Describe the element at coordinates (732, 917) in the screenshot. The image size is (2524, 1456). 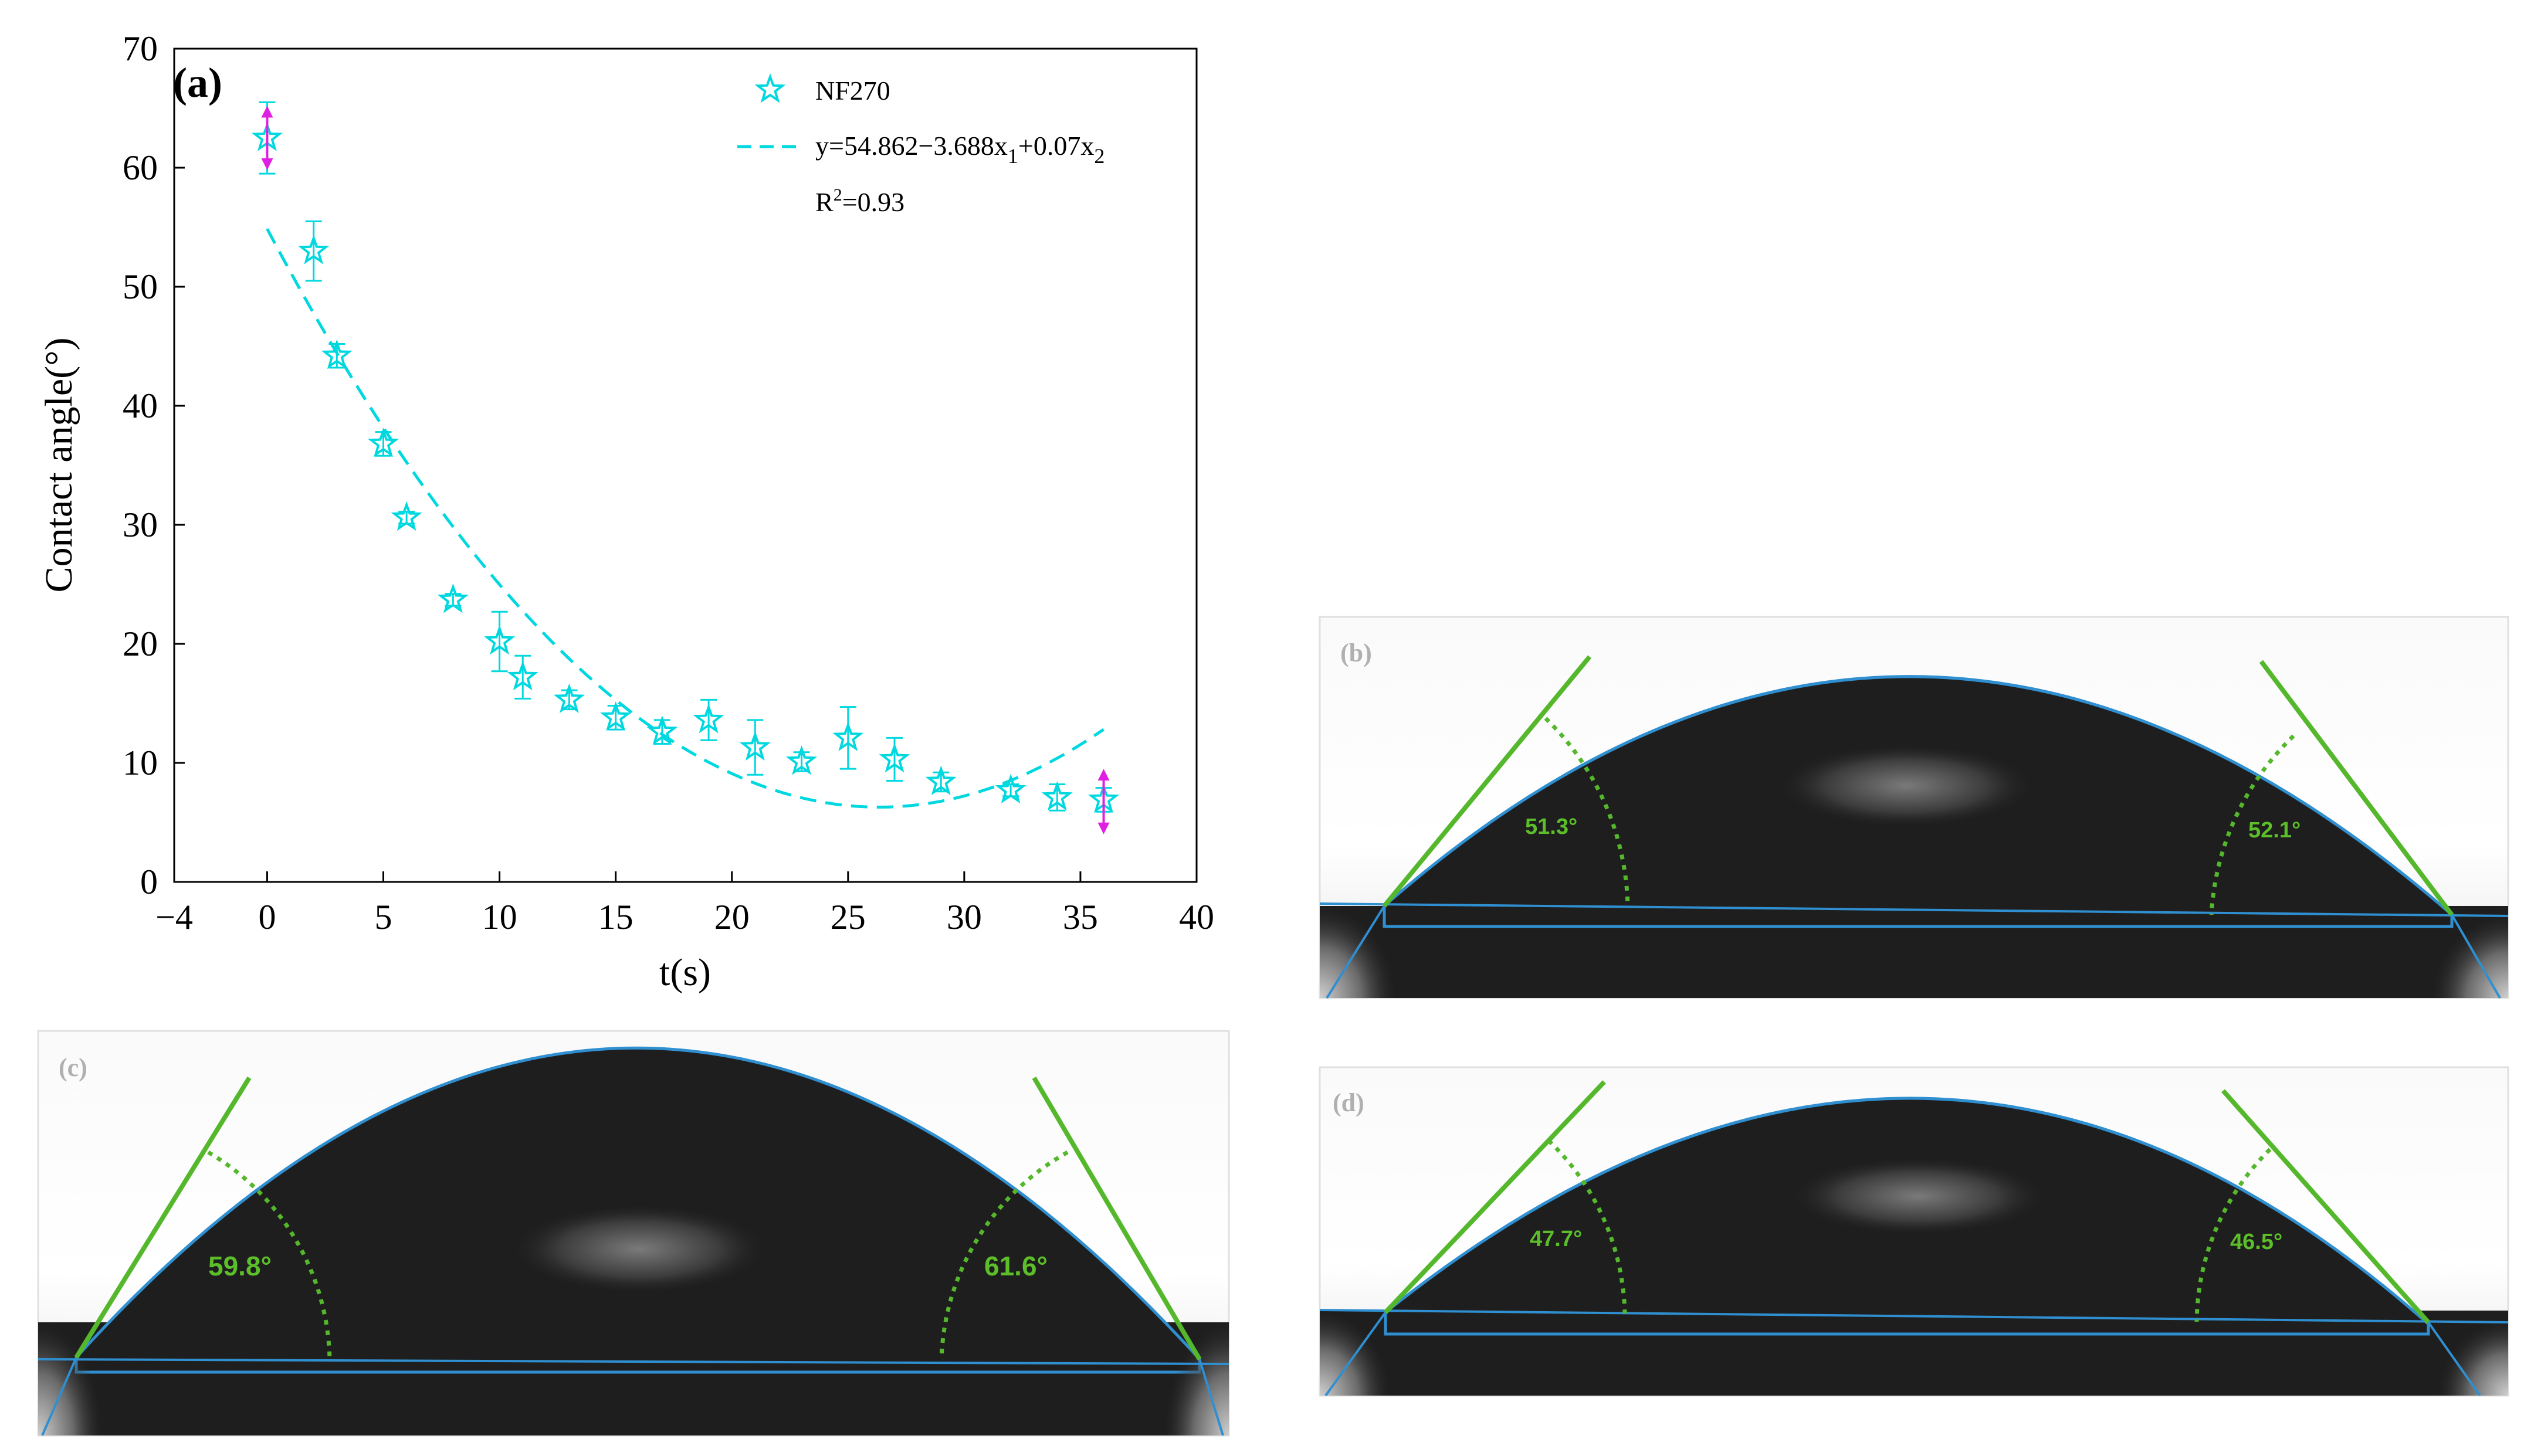
I see `x-tick-label: 20` at that location.